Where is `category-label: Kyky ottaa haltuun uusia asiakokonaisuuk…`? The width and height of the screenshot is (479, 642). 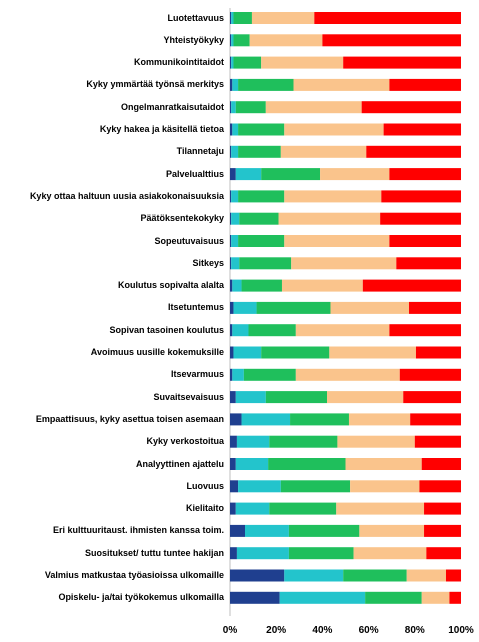 category-label: Kyky ottaa haltuun uusia asiakokonaisuuk… is located at coordinates (126, 195).